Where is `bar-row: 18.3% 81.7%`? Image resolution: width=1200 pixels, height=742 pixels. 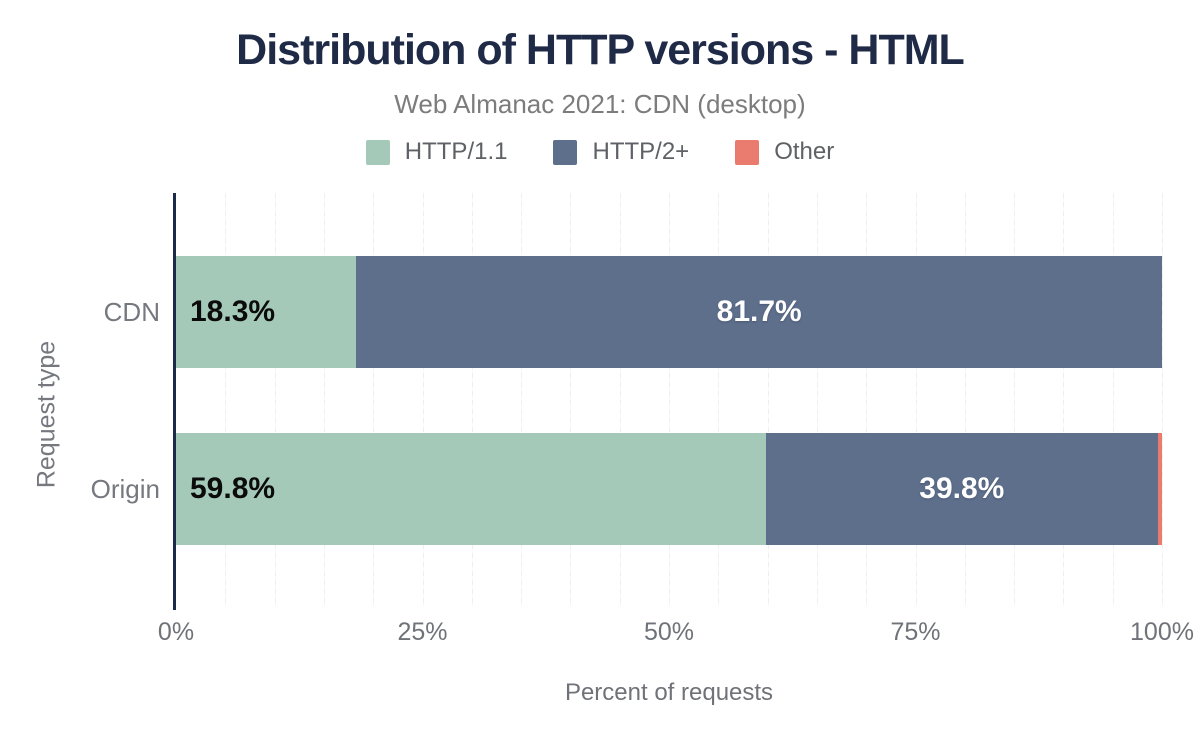
bar-row: 18.3% 81.7% is located at coordinates (669, 312).